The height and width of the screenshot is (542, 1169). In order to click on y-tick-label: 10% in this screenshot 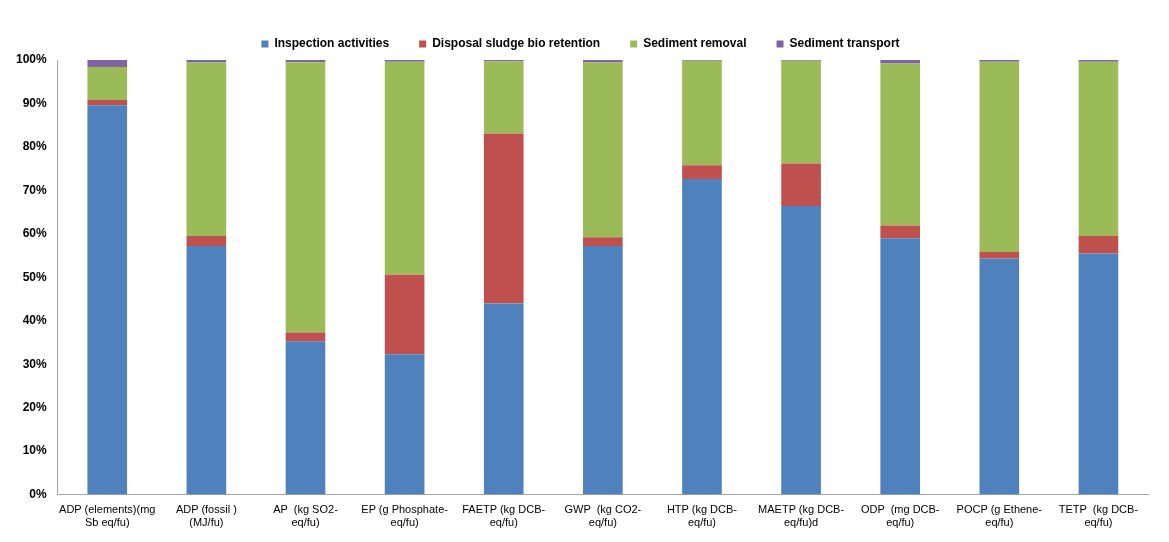, I will do `click(35, 450)`.